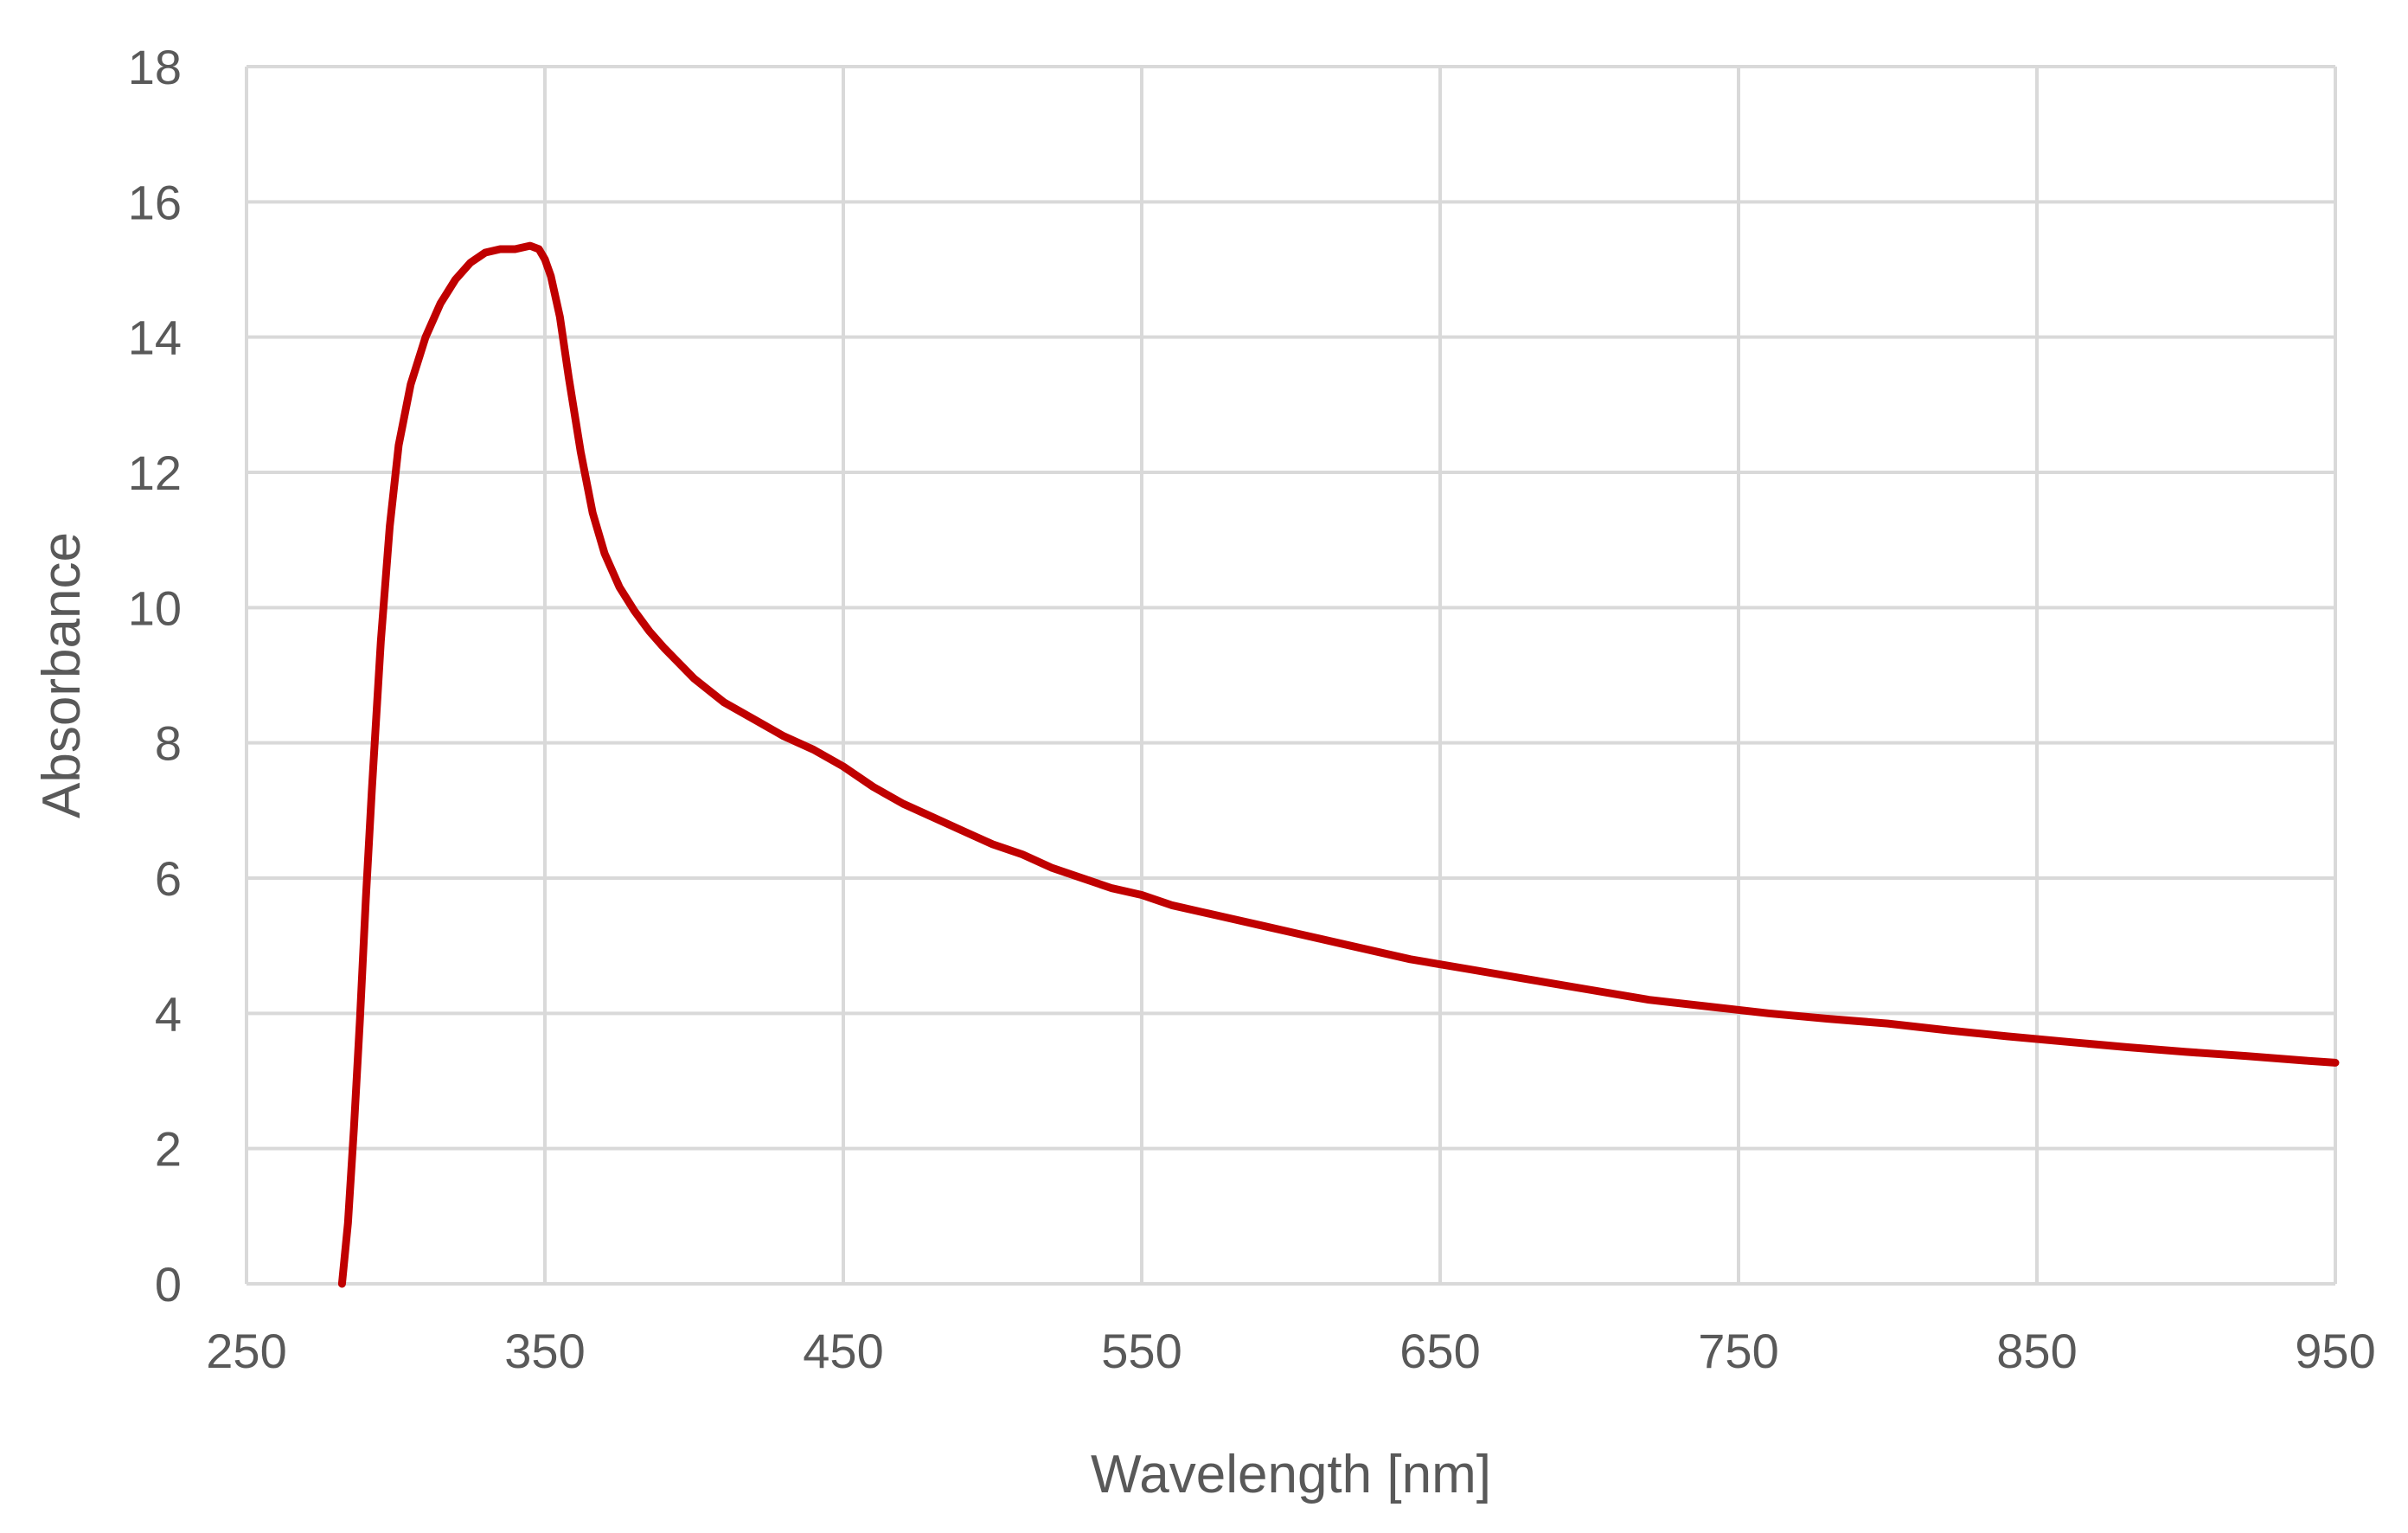  Describe the element at coordinates (1141, 1351) in the screenshot. I see `x-tick-label: 550` at that location.